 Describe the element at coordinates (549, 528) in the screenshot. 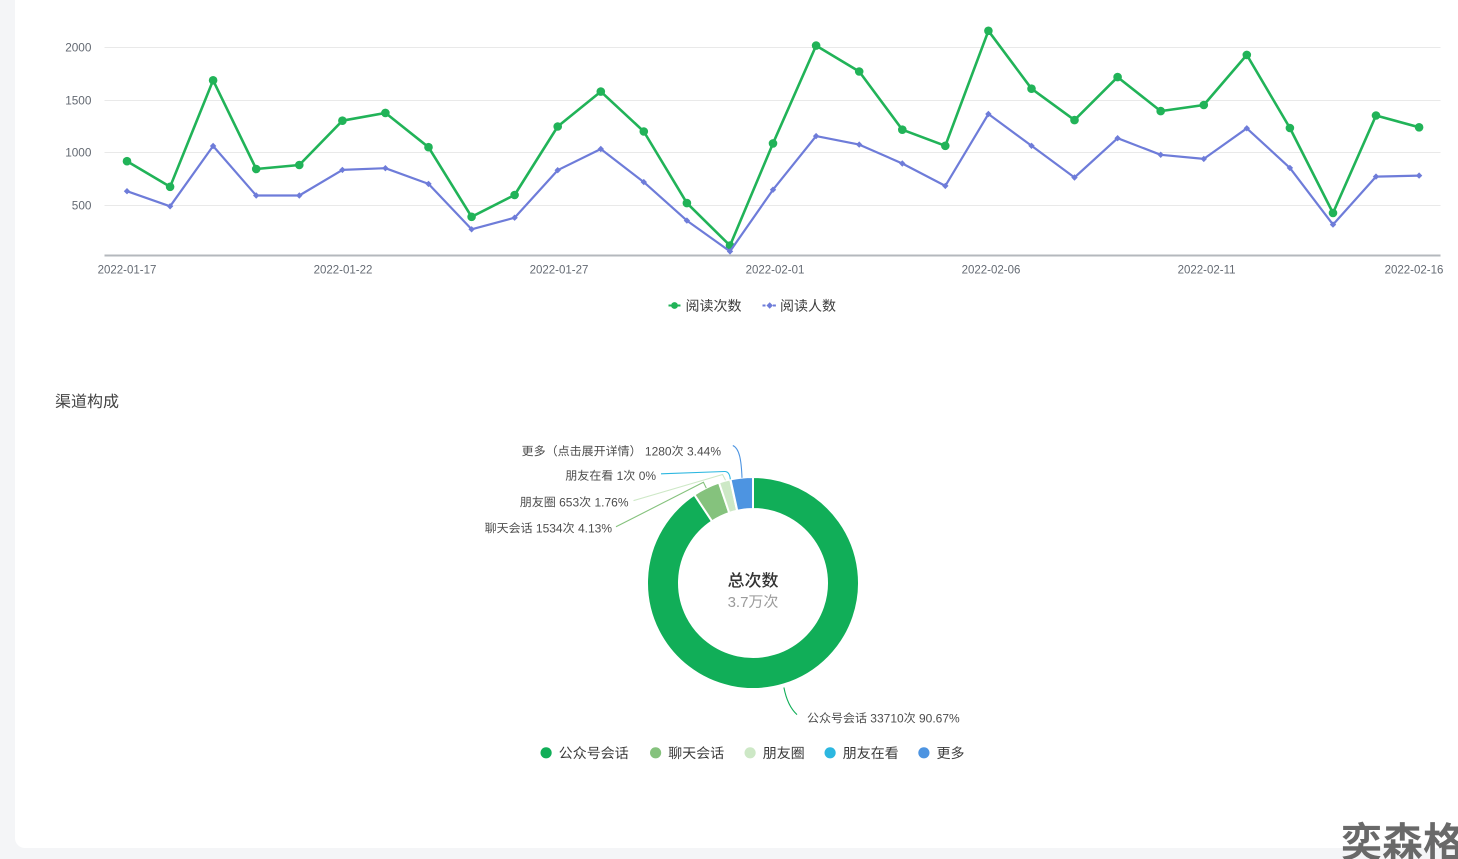

I see `svg-text: 1534` at that location.